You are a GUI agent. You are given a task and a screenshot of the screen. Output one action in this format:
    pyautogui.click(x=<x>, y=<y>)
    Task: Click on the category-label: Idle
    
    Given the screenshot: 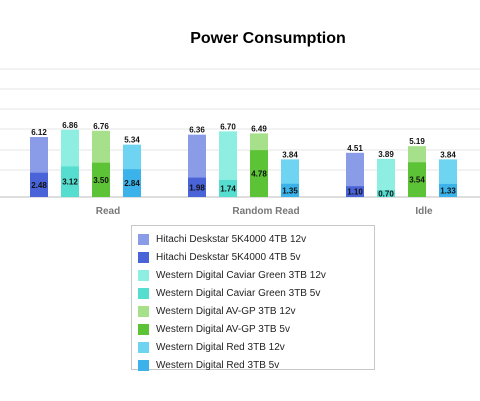 What is the action you would take?
    pyautogui.click(x=424, y=211)
    